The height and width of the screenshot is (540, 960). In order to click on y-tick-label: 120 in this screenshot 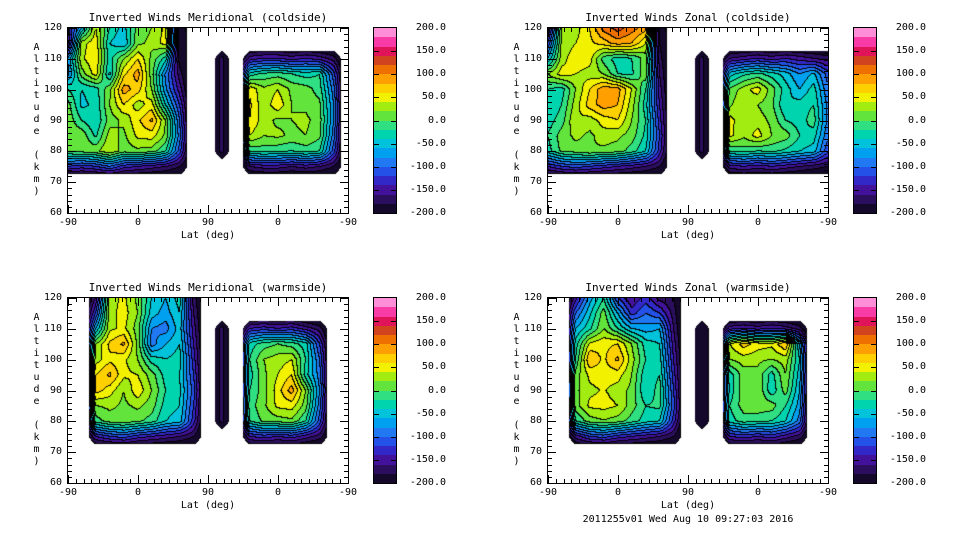, I will do `click(52, 297)`.